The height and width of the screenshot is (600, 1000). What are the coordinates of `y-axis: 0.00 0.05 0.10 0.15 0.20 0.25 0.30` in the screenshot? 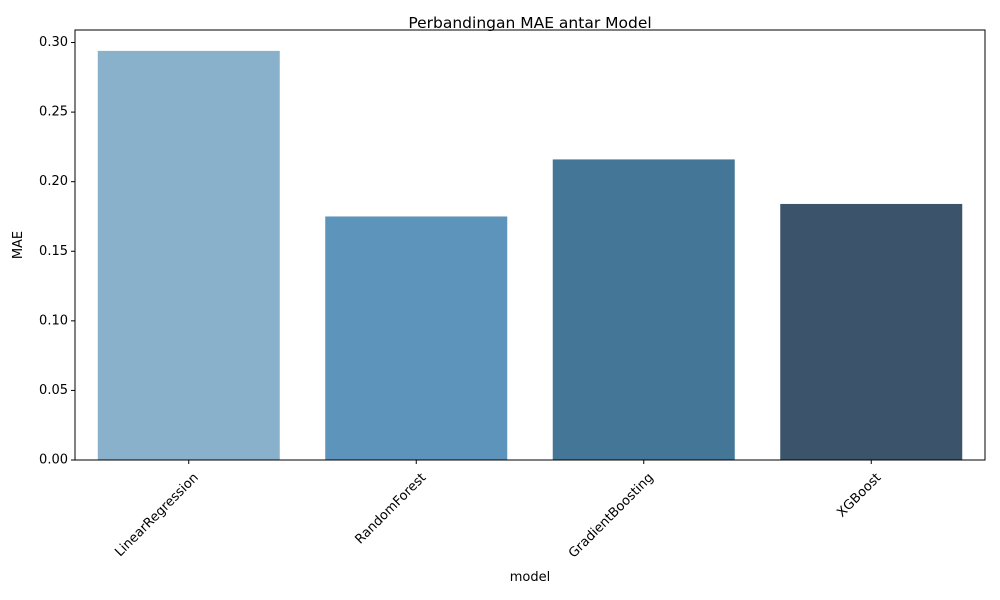 It's located at (57, 251).